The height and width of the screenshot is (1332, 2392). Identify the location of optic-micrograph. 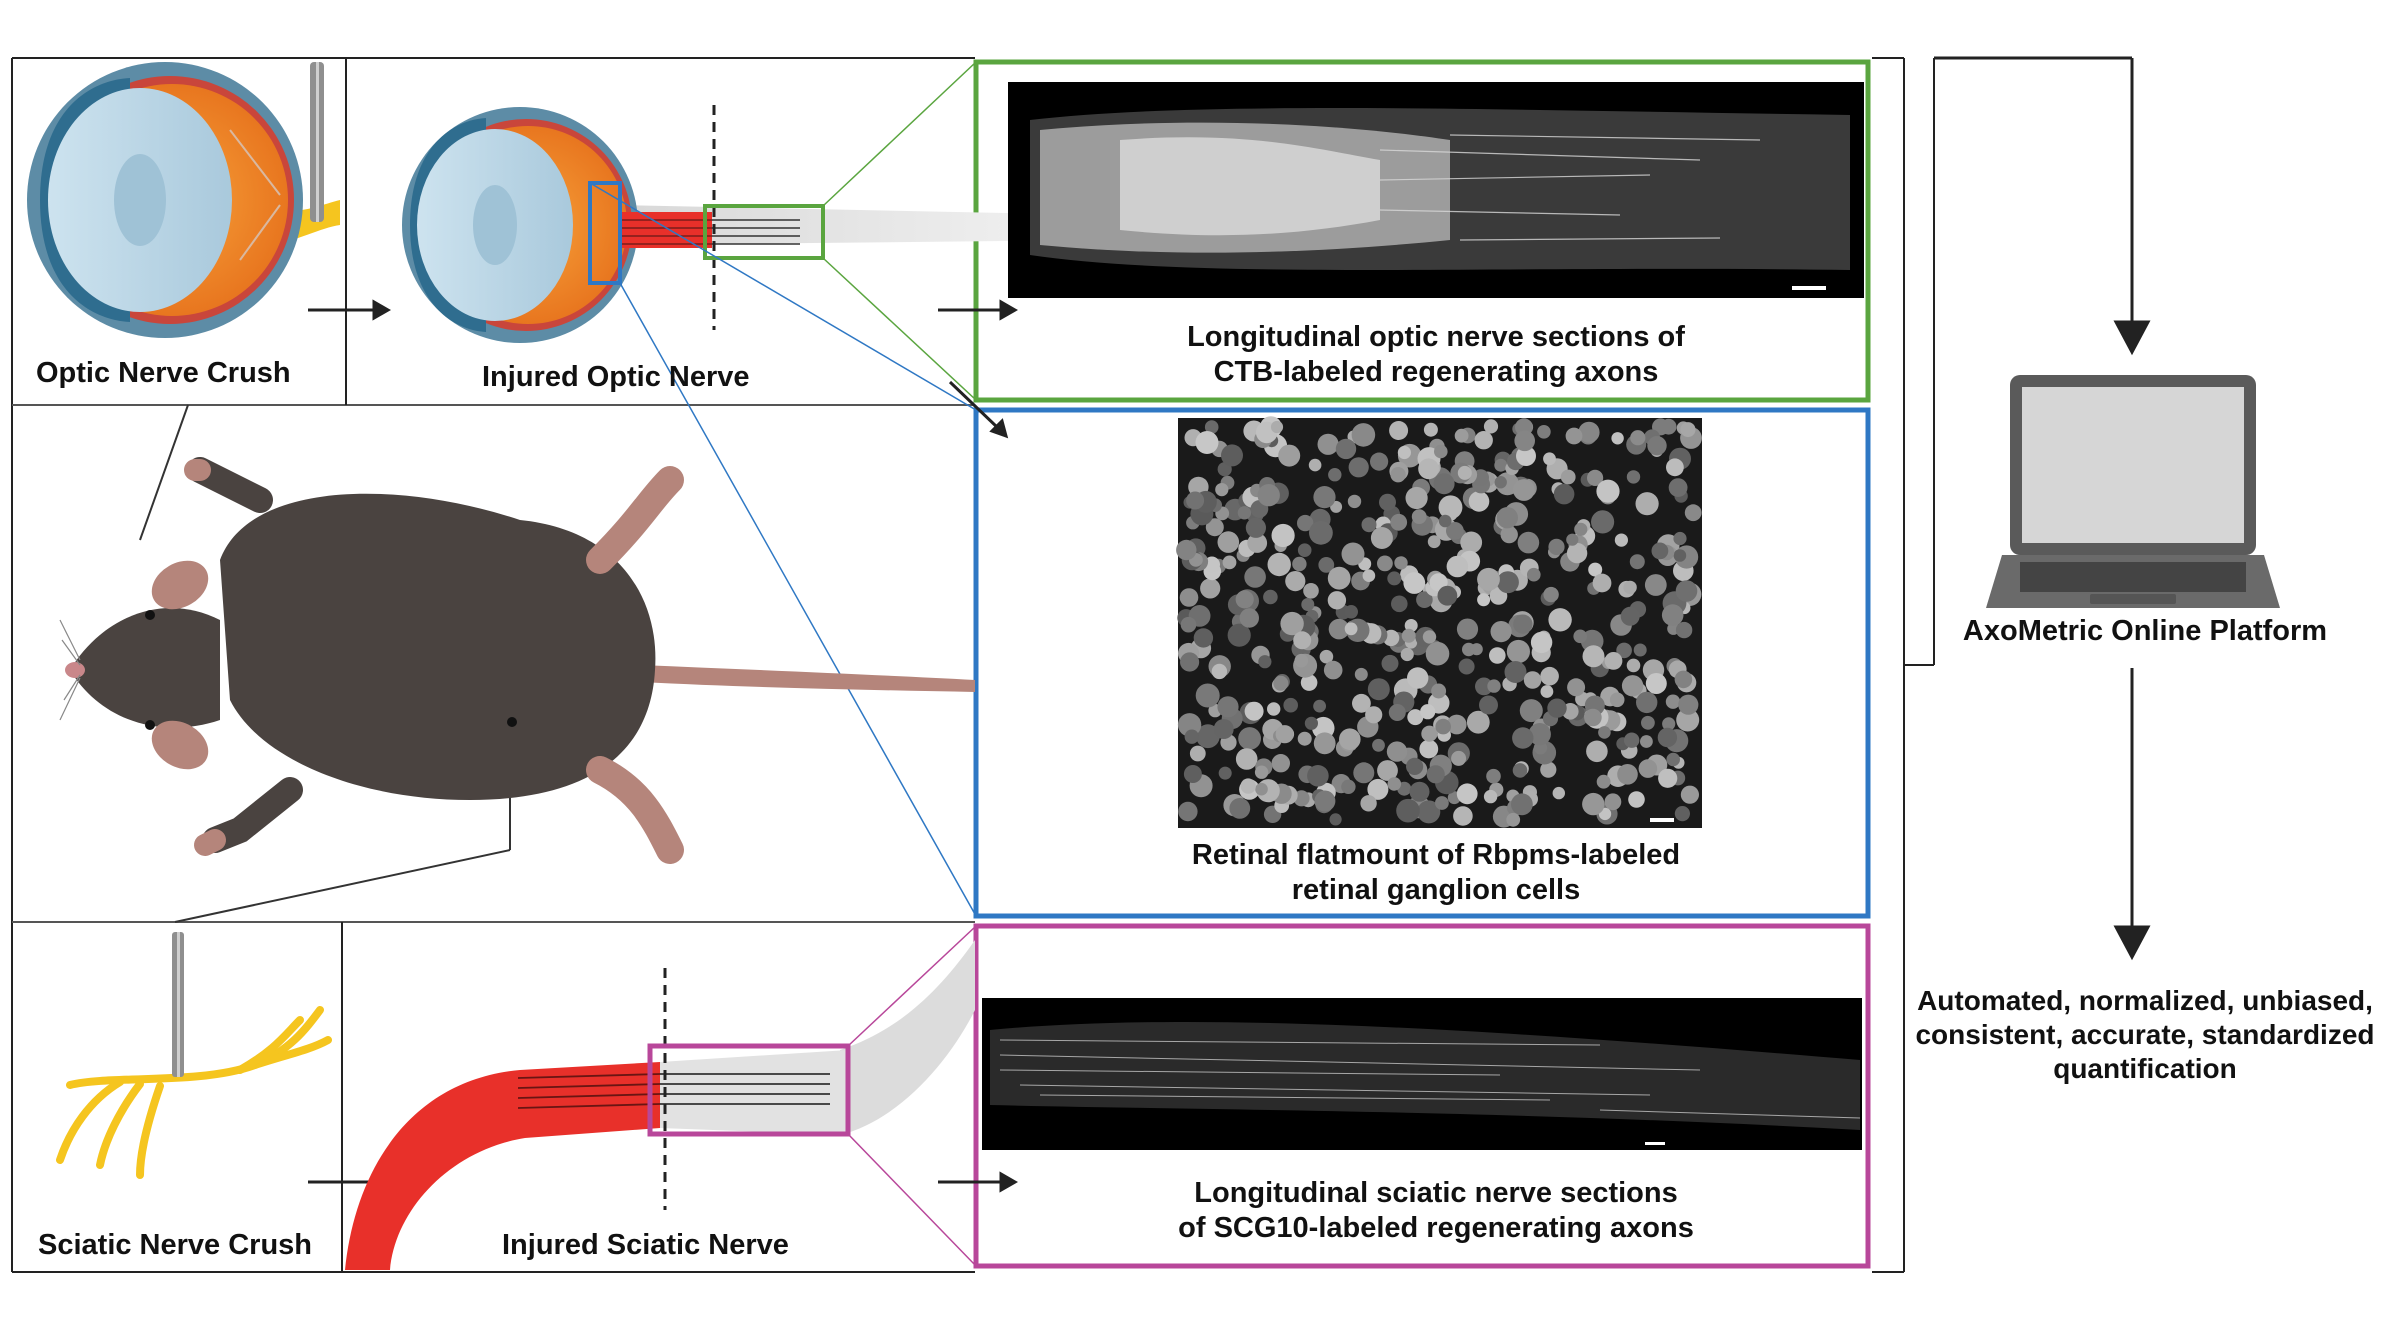
(1436, 190).